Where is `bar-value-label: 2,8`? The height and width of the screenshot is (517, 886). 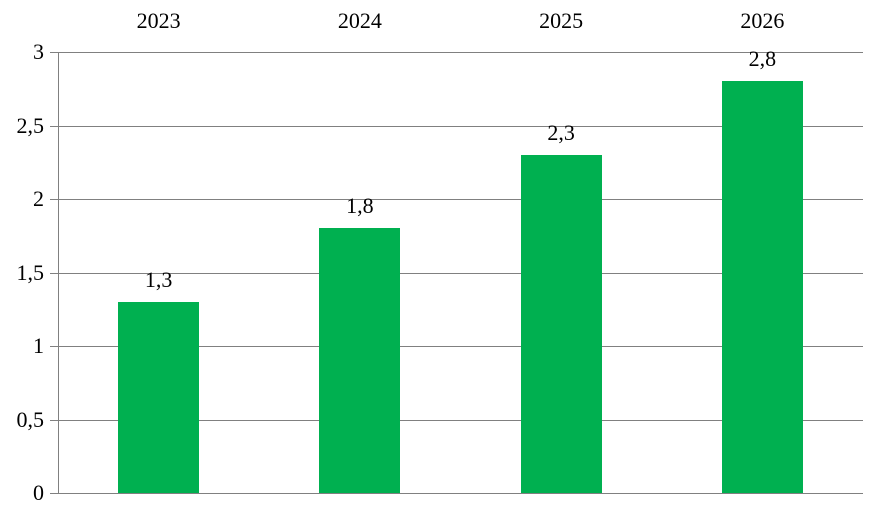 bar-value-label: 2,8 is located at coordinates (762, 58).